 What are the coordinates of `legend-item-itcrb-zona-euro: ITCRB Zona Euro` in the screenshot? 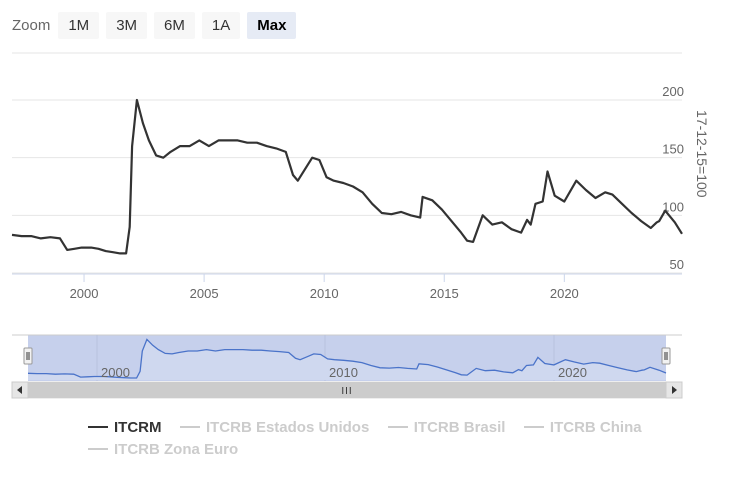 It's located at (163, 449).